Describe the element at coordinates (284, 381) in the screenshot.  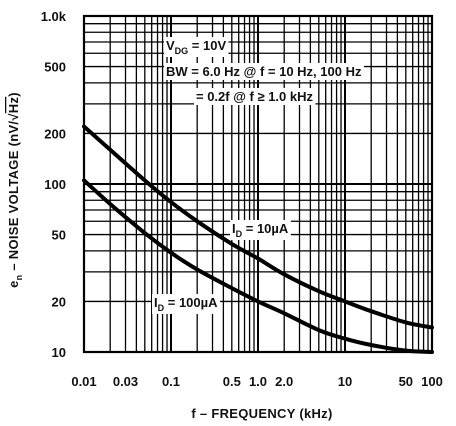
I see `x-tick-label: 2.0` at that location.